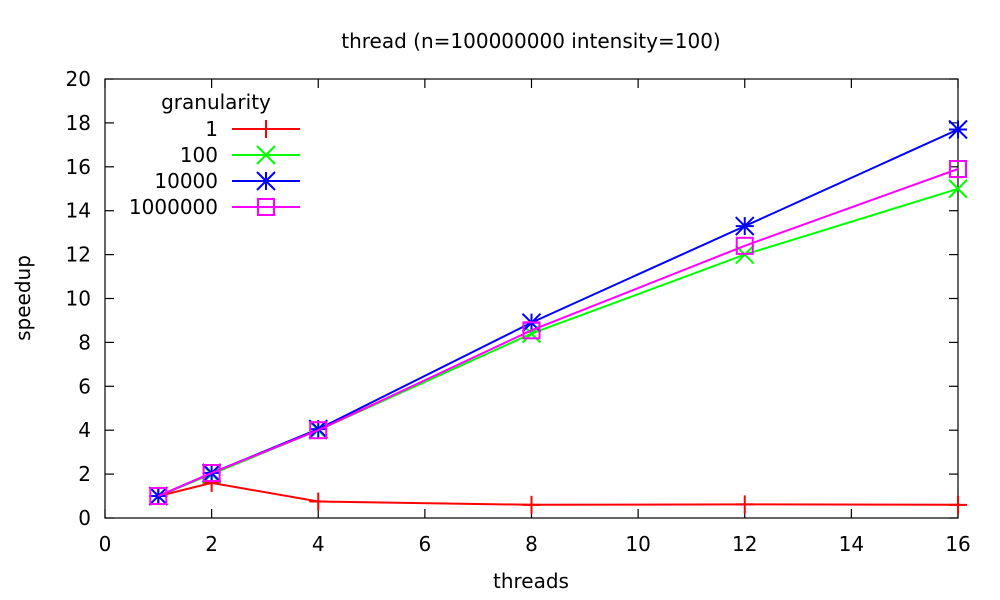  What do you see at coordinates (84, 518) in the screenshot?
I see `y-tick-label: 0` at bounding box center [84, 518].